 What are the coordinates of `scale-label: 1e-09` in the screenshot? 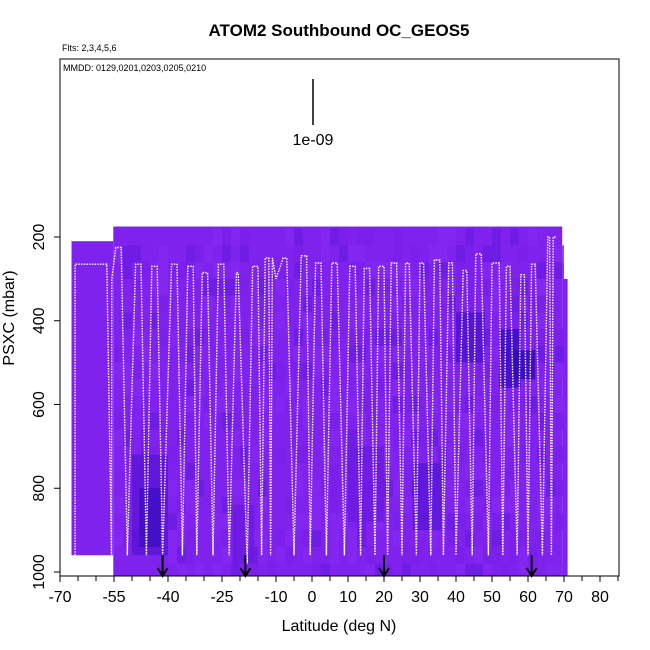 It's located at (313, 140).